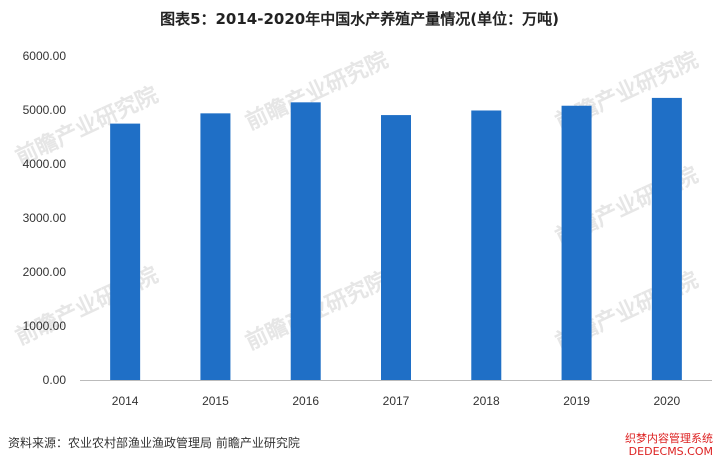  I want to click on x-tick-label: 2014, so click(125, 401).